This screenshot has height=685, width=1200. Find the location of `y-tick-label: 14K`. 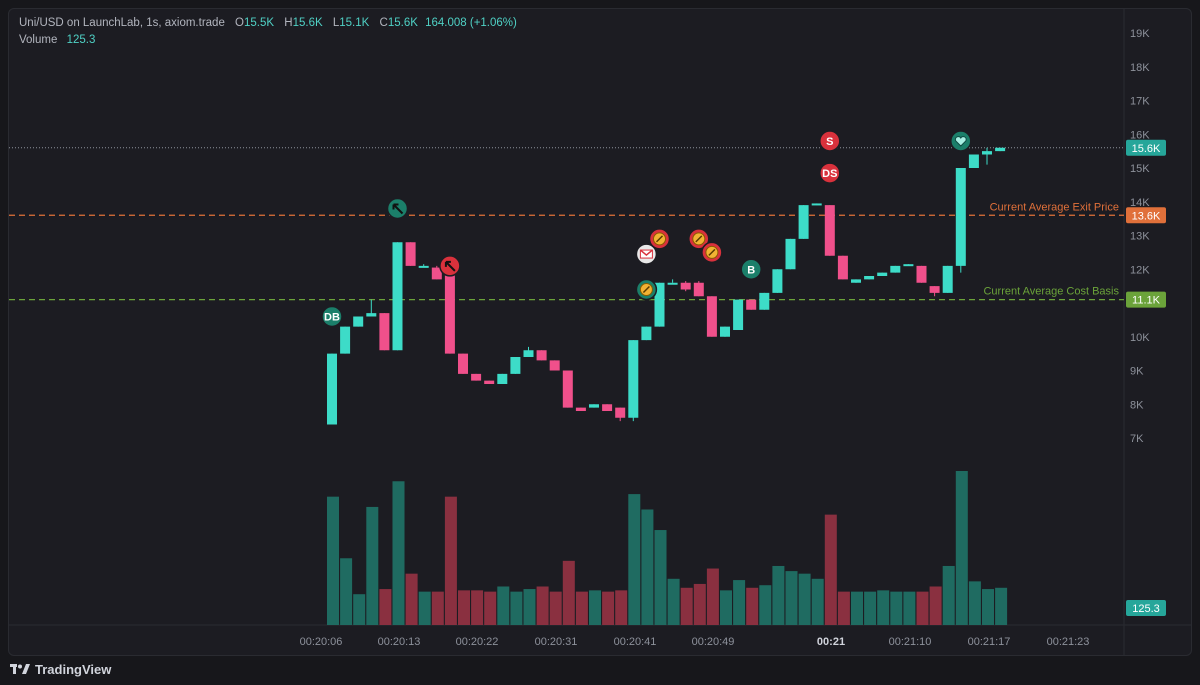

y-tick-label: 14K is located at coordinates (1140, 203).